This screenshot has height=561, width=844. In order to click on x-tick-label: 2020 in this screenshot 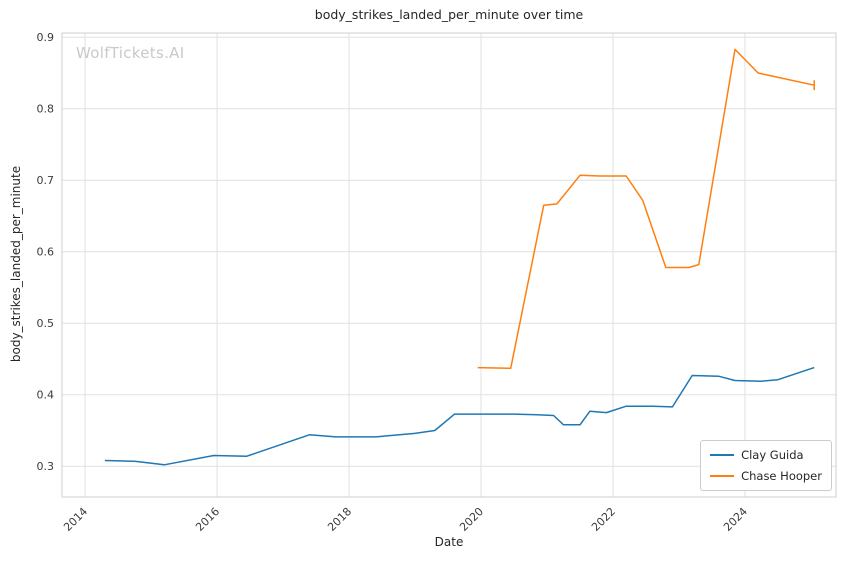, I will do `click(471, 519)`.